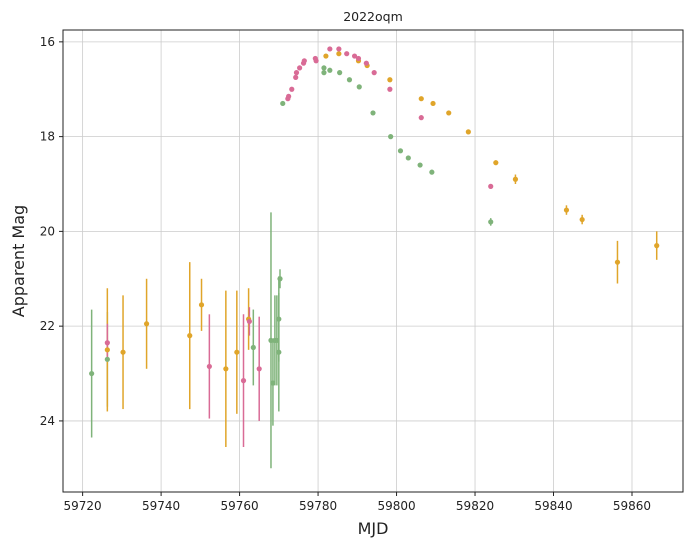  I want to click on x-tick-label: 59860, so click(632, 506).